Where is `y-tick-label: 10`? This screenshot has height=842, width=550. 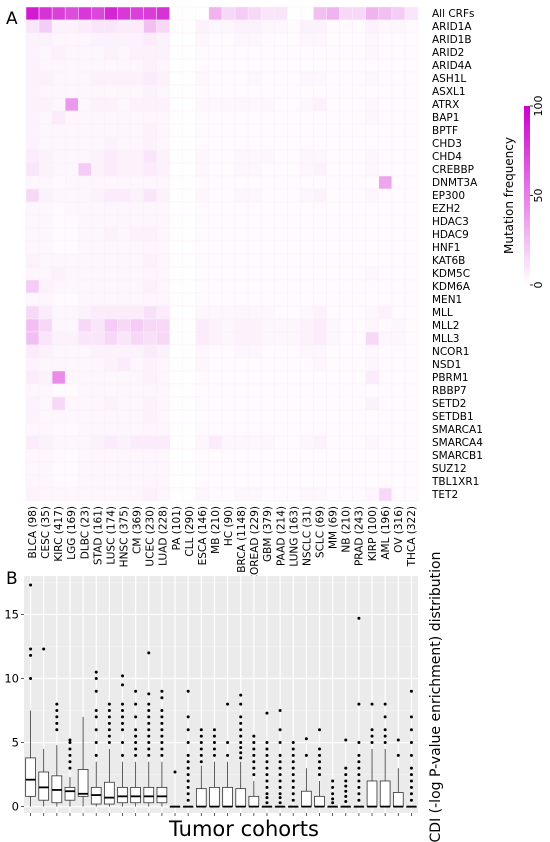
y-tick-label: 10 is located at coordinates (11, 678).